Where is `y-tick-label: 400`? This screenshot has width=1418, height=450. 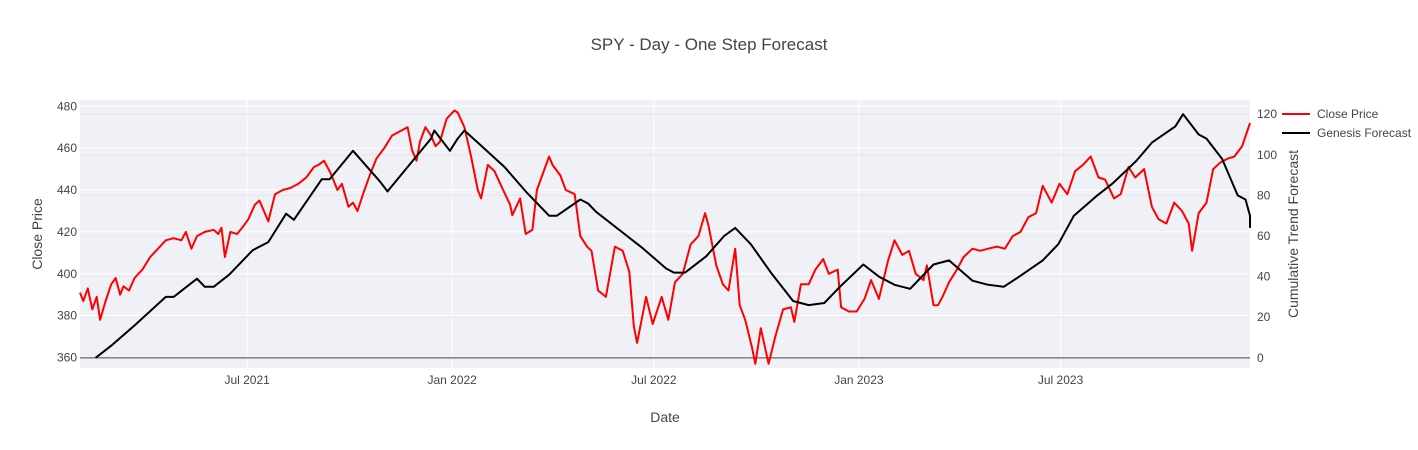 y-tick-label: 400 is located at coordinates (67, 274).